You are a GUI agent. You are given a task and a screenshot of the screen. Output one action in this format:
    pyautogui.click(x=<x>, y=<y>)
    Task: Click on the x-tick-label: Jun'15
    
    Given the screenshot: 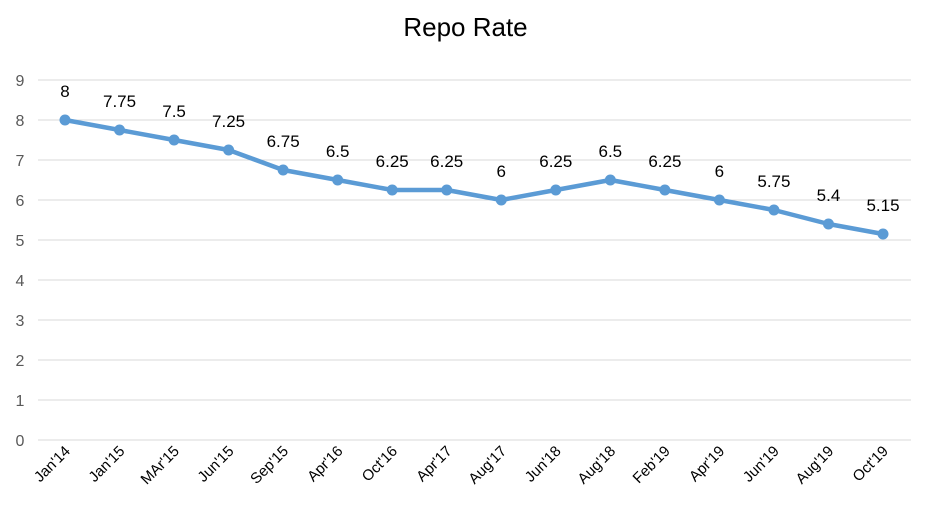 What is the action you would take?
    pyautogui.click(x=215, y=464)
    